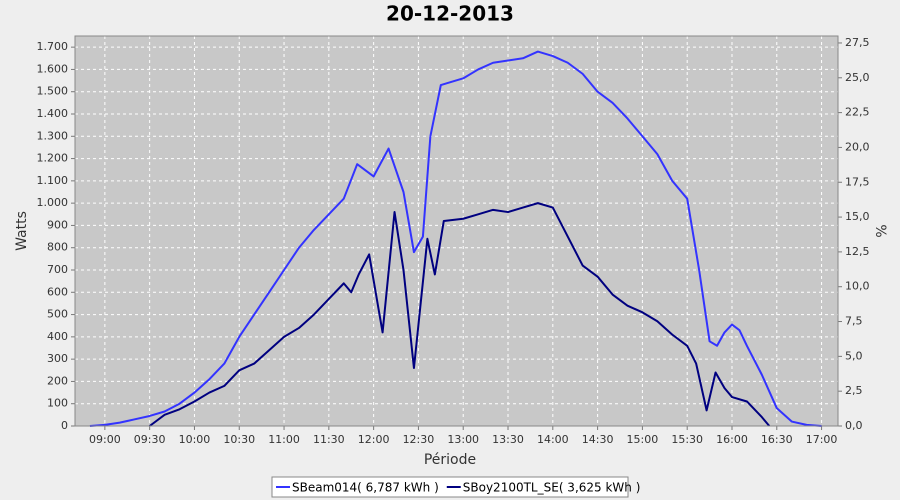 The height and width of the screenshot is (500, 900). I want to click on legend-label: SBeam014( 6,787 kWh ), so click(365, 488).